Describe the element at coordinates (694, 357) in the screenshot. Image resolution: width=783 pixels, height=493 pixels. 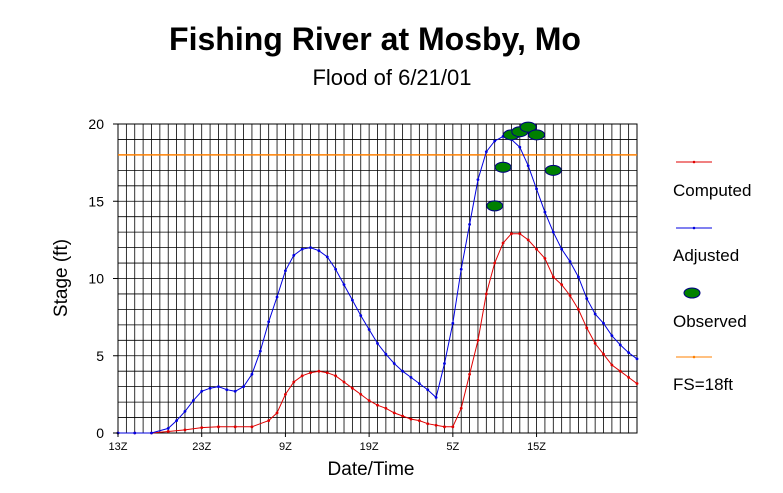
I see `legend-marker-flood-stage` at that location.